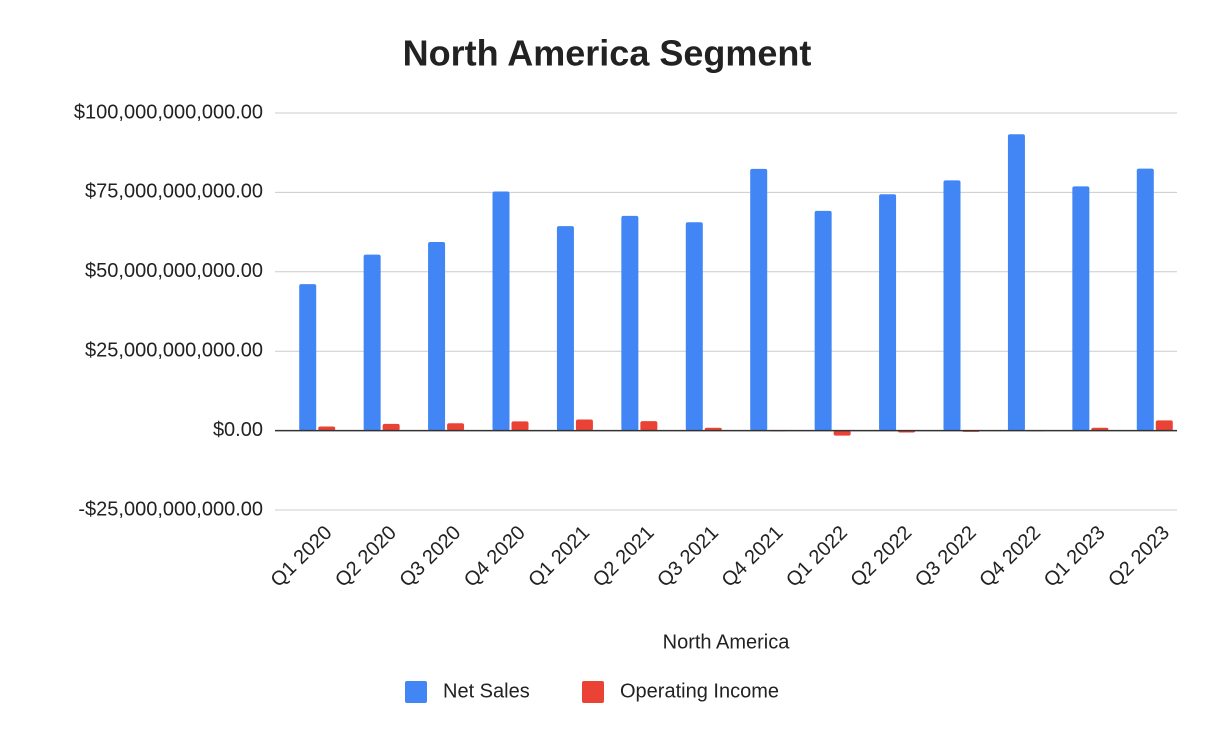 This screenshot has height=742, width=1214. What do you see at coordinates (699, 691) in the screenshot?
I see `legend-label: Operating Income` at bounding box center [699, 691].